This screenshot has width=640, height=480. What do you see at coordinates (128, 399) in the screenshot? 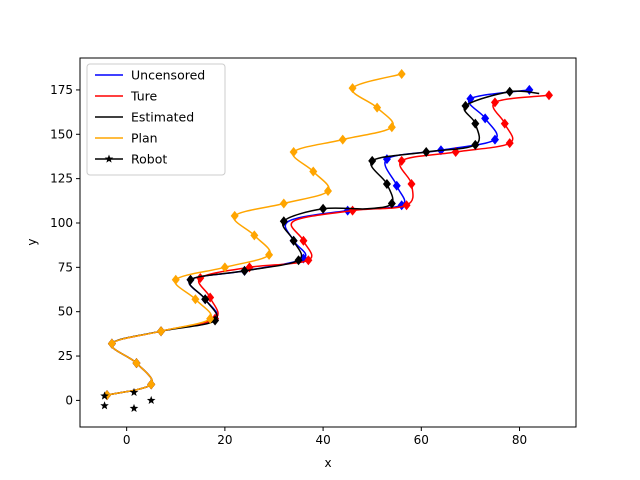
I see `series-robot` at bounding box center [128, 399].